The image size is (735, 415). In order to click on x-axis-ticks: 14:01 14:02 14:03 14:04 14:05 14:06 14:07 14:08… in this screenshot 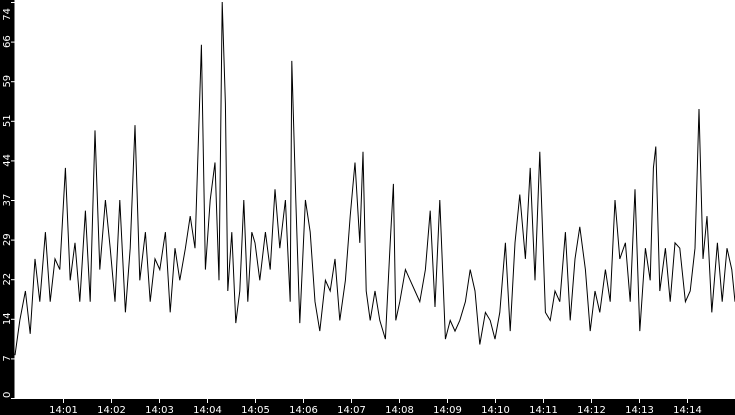, I will do `click(375, 406)`.